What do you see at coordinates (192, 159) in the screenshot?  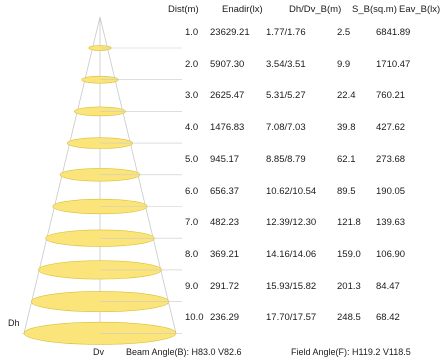 I see `cell-dist: 5.0` at bounding box center [192, 159].